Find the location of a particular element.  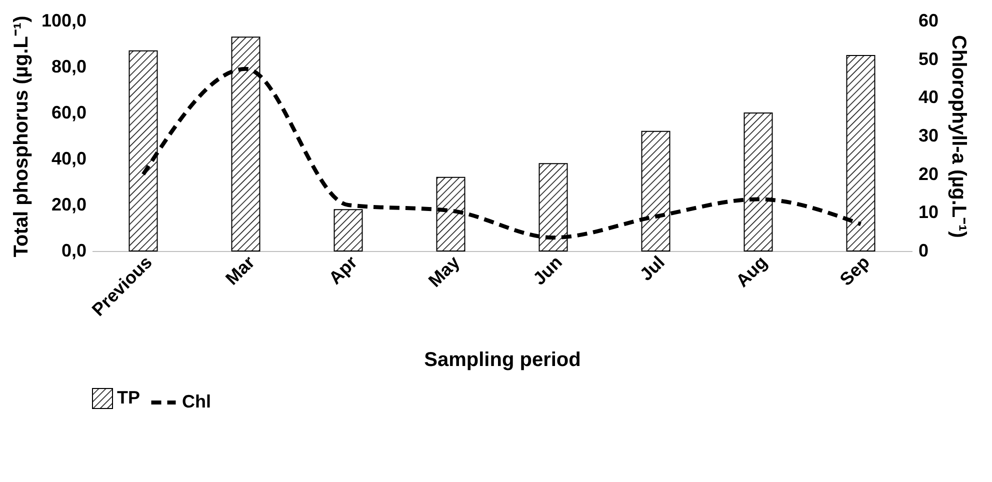

y2-tick-label: 0 is located at coordinates (923, 250).